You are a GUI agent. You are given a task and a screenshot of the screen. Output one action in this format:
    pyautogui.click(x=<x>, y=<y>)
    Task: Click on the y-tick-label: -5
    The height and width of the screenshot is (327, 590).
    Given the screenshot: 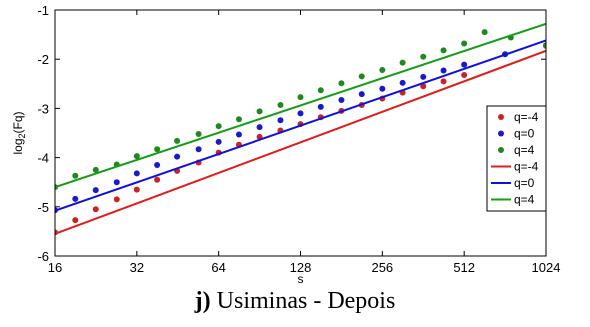 What is the action you would take?
    pyautogui.click(x=43, y=207)
    